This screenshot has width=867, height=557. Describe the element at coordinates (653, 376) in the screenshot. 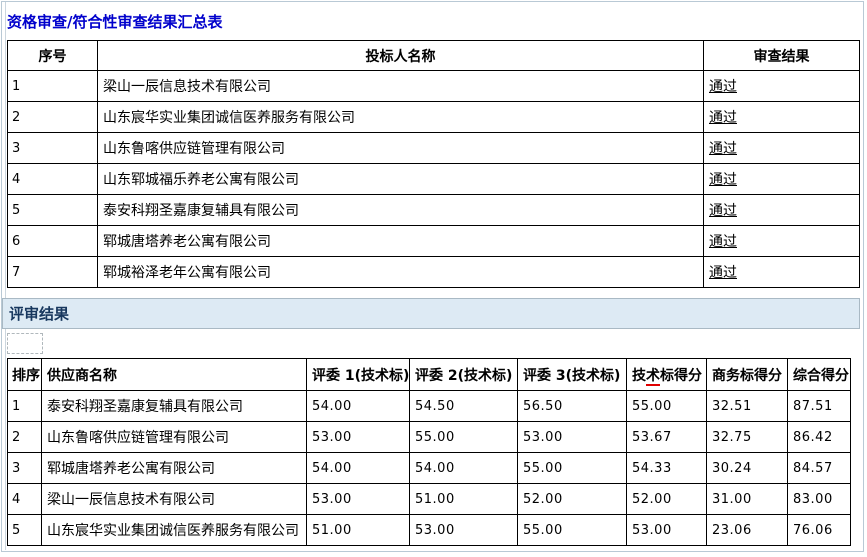

I see `spellcheck-underline: 术` at that location.